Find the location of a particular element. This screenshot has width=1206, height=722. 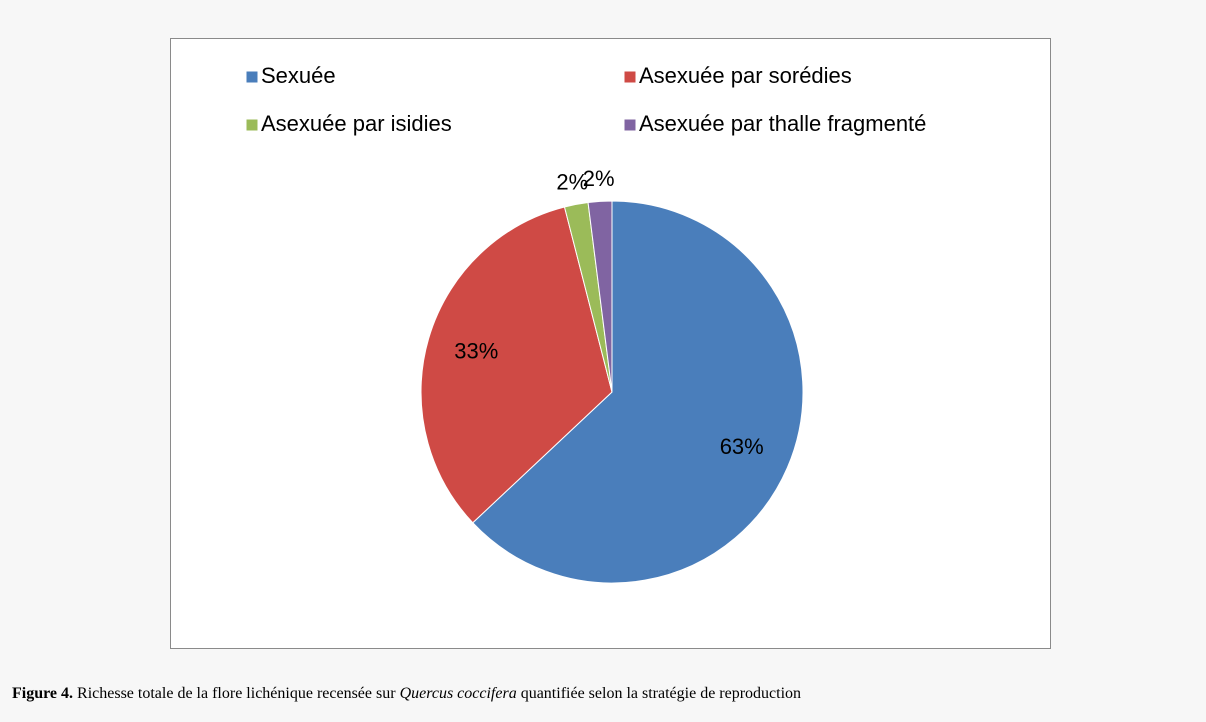

legend-label: Sexuée is located at coordinates (298, 75).